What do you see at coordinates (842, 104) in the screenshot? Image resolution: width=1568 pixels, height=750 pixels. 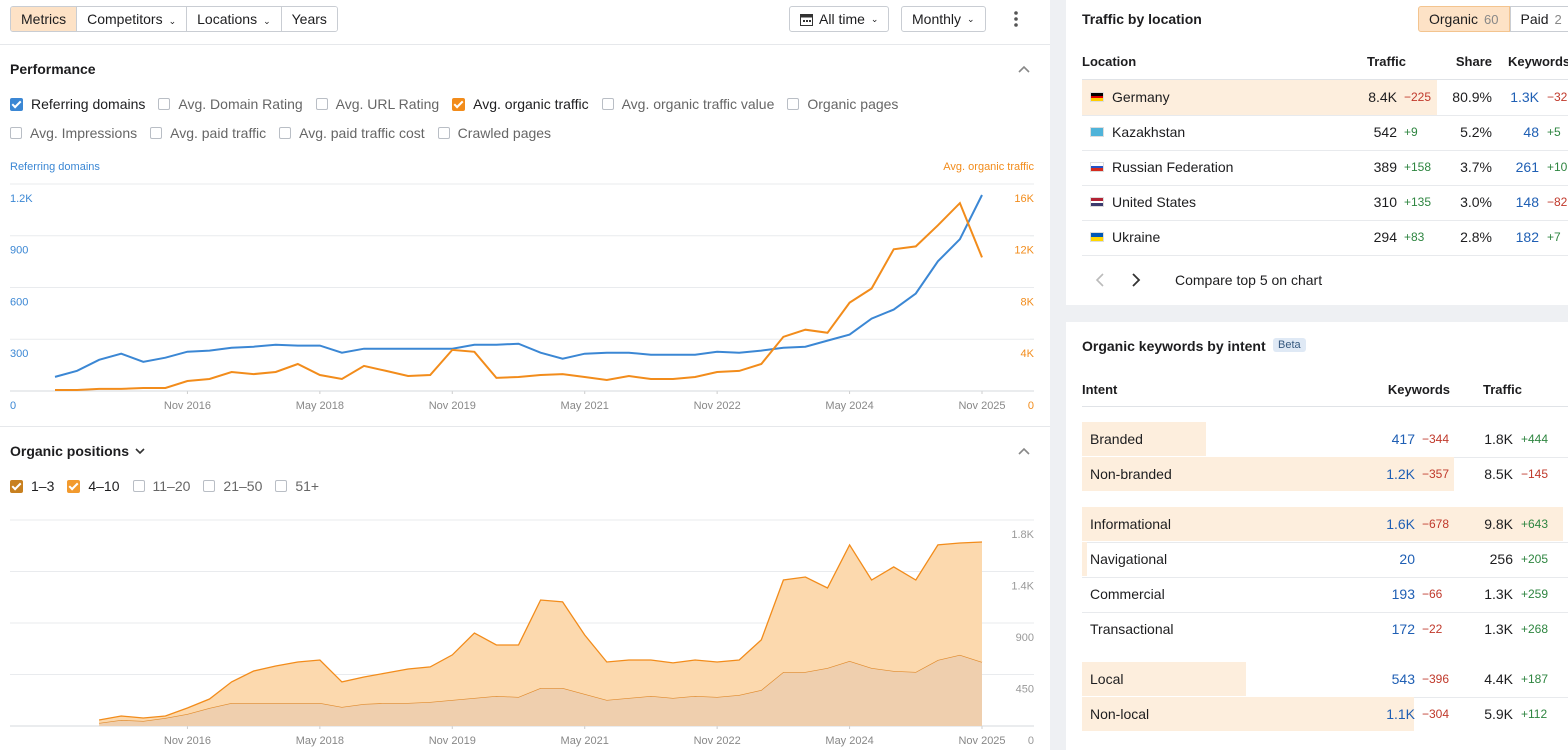 I see `checkbox-item: Organic pages` at bounding box center [842, 104].